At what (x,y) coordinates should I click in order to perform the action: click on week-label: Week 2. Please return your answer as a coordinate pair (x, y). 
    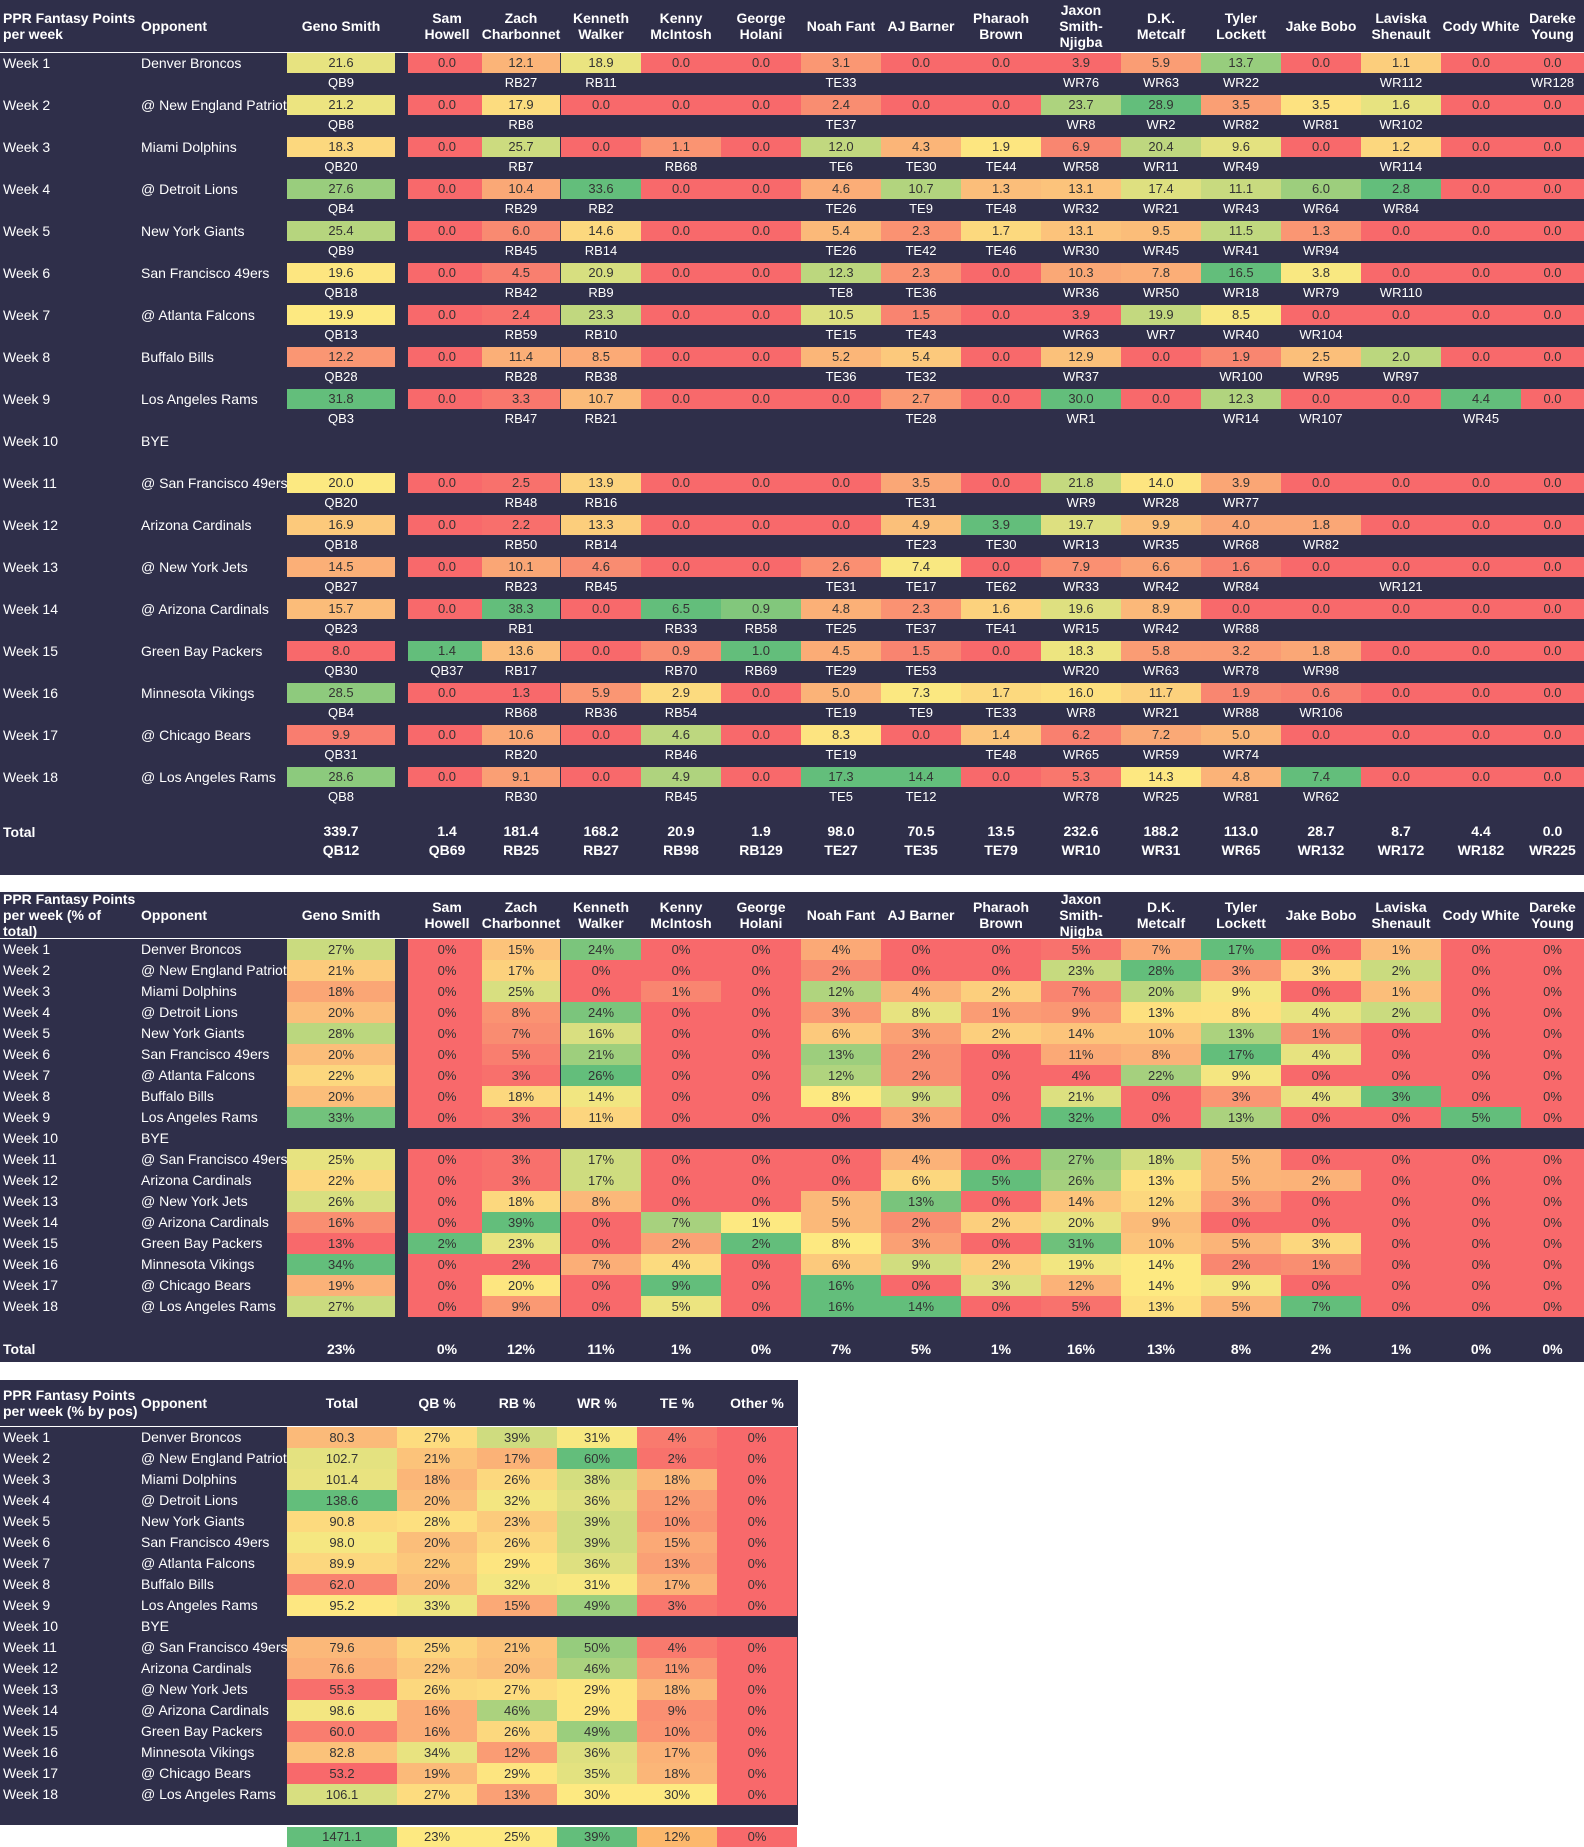
    Looking at the image, I should click on (27, 970).